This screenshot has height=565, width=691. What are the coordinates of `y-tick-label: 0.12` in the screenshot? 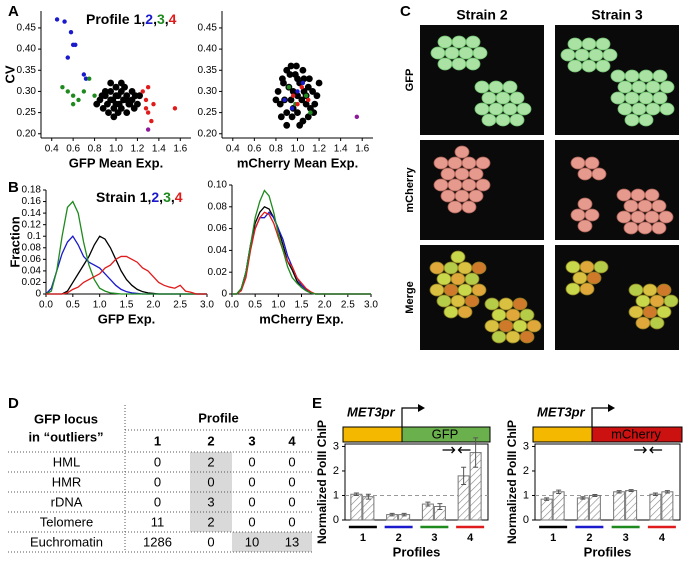 It's located at (32, 224).